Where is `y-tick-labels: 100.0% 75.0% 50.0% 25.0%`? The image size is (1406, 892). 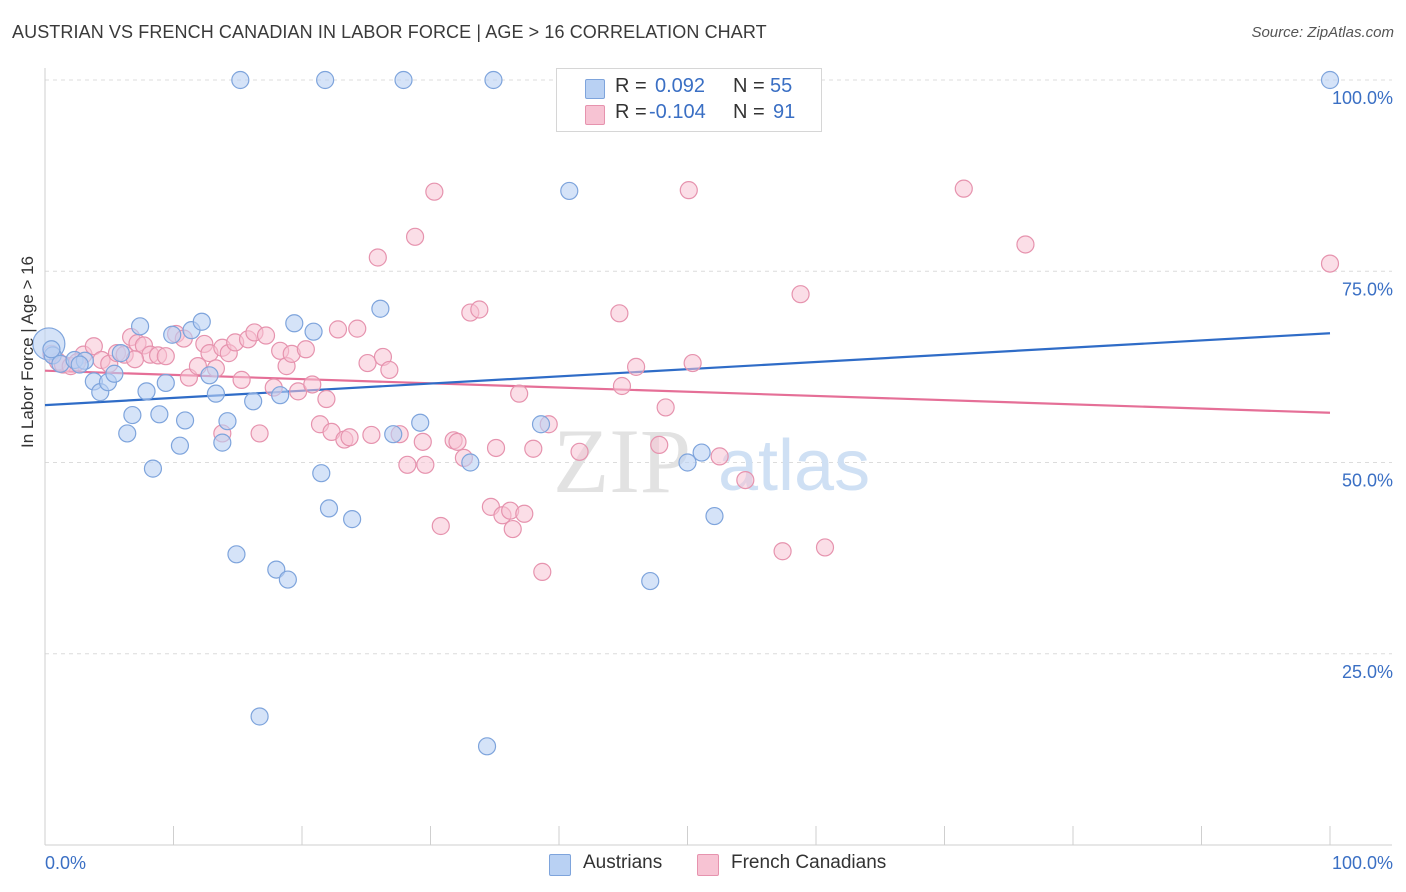 y-tick-labels: 100.0% 75.0% 50.0% 25.0% is located at coordinates (1362, 385).